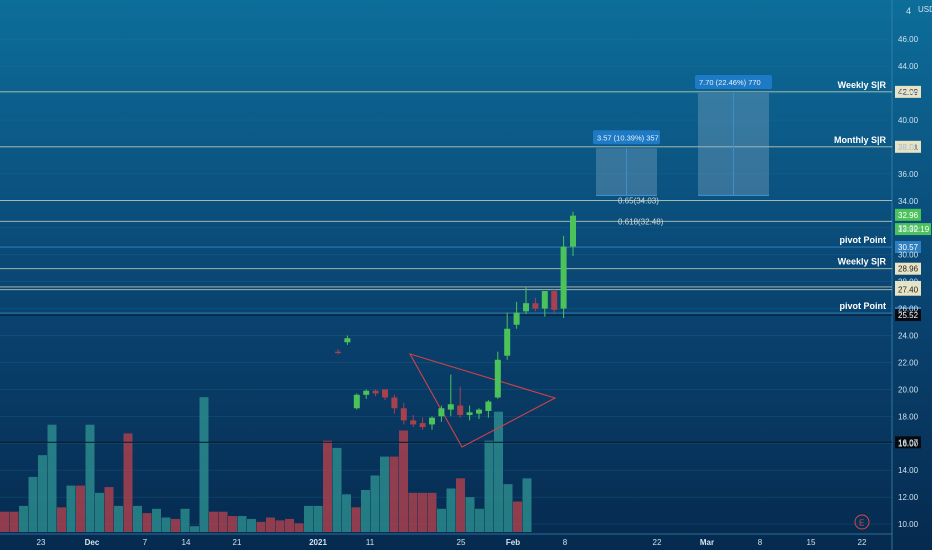 The height and width of the screenshot is (550, 932). What do you see at coordinates (908, 174) in the screenshot?
I see `y-tick-label: 36.00` at bounding box center [908, 174].